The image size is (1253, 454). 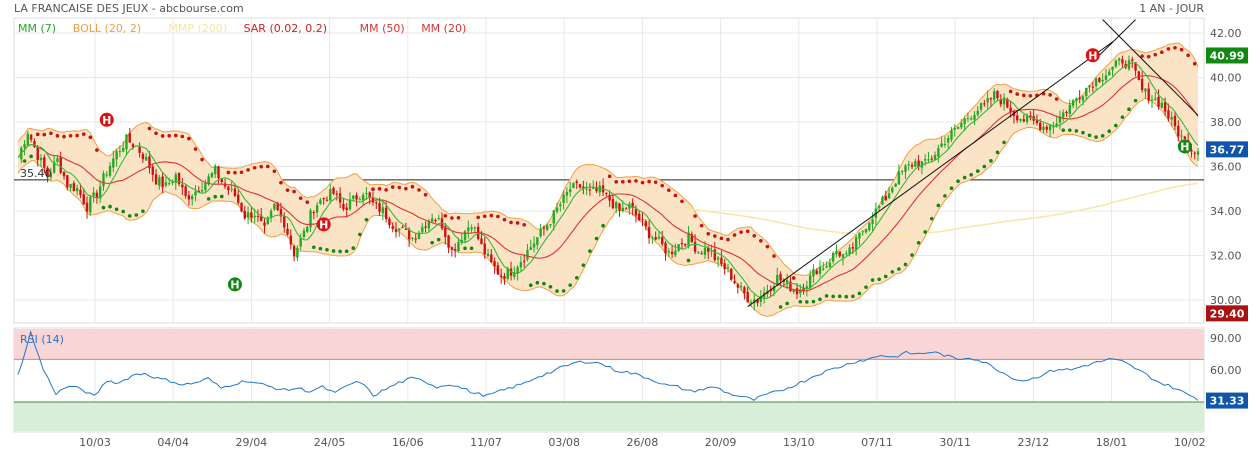 What do you see at coordinates (173, 442) in the screenshot?
I see `x-tick-label: 04/04` at bounding box center [173, 442].